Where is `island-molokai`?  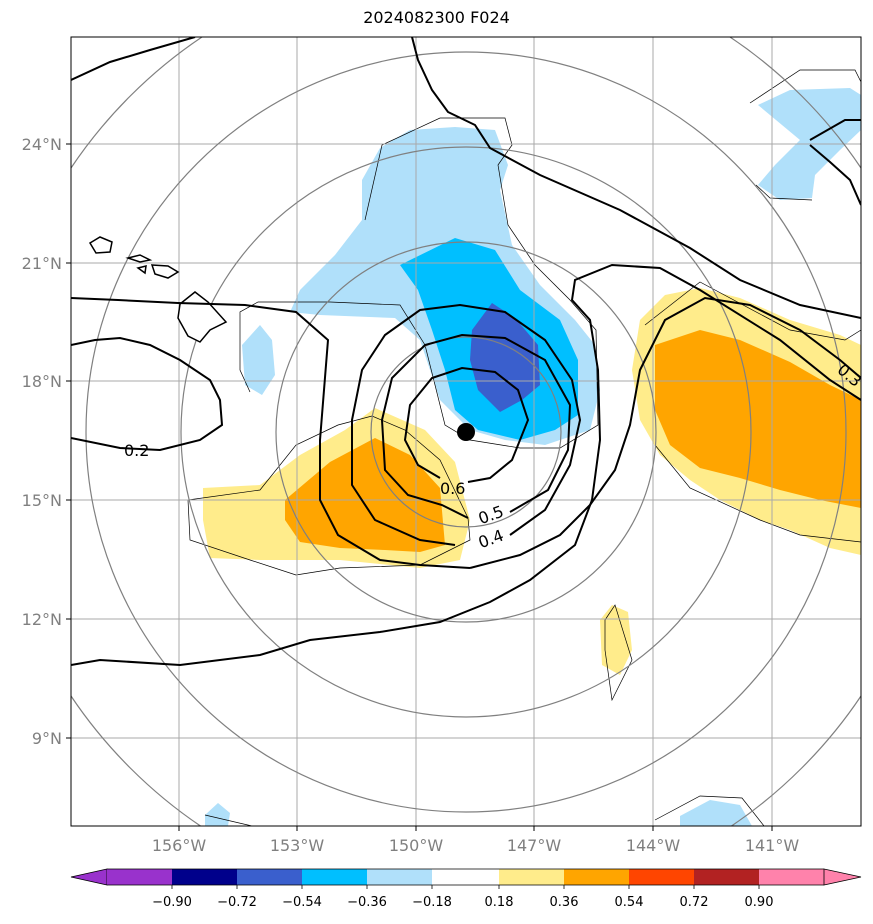
island-molokai is located at coordinates (141, 270).